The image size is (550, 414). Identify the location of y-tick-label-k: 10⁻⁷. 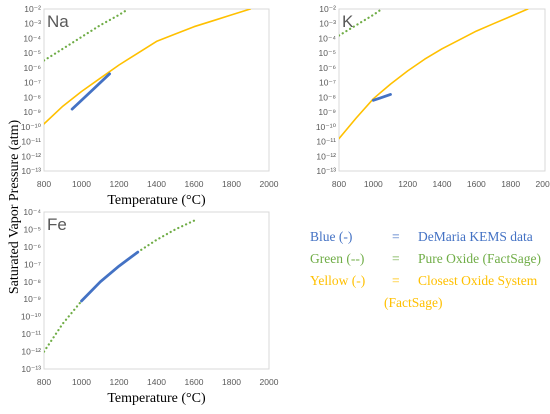
(327, 83).